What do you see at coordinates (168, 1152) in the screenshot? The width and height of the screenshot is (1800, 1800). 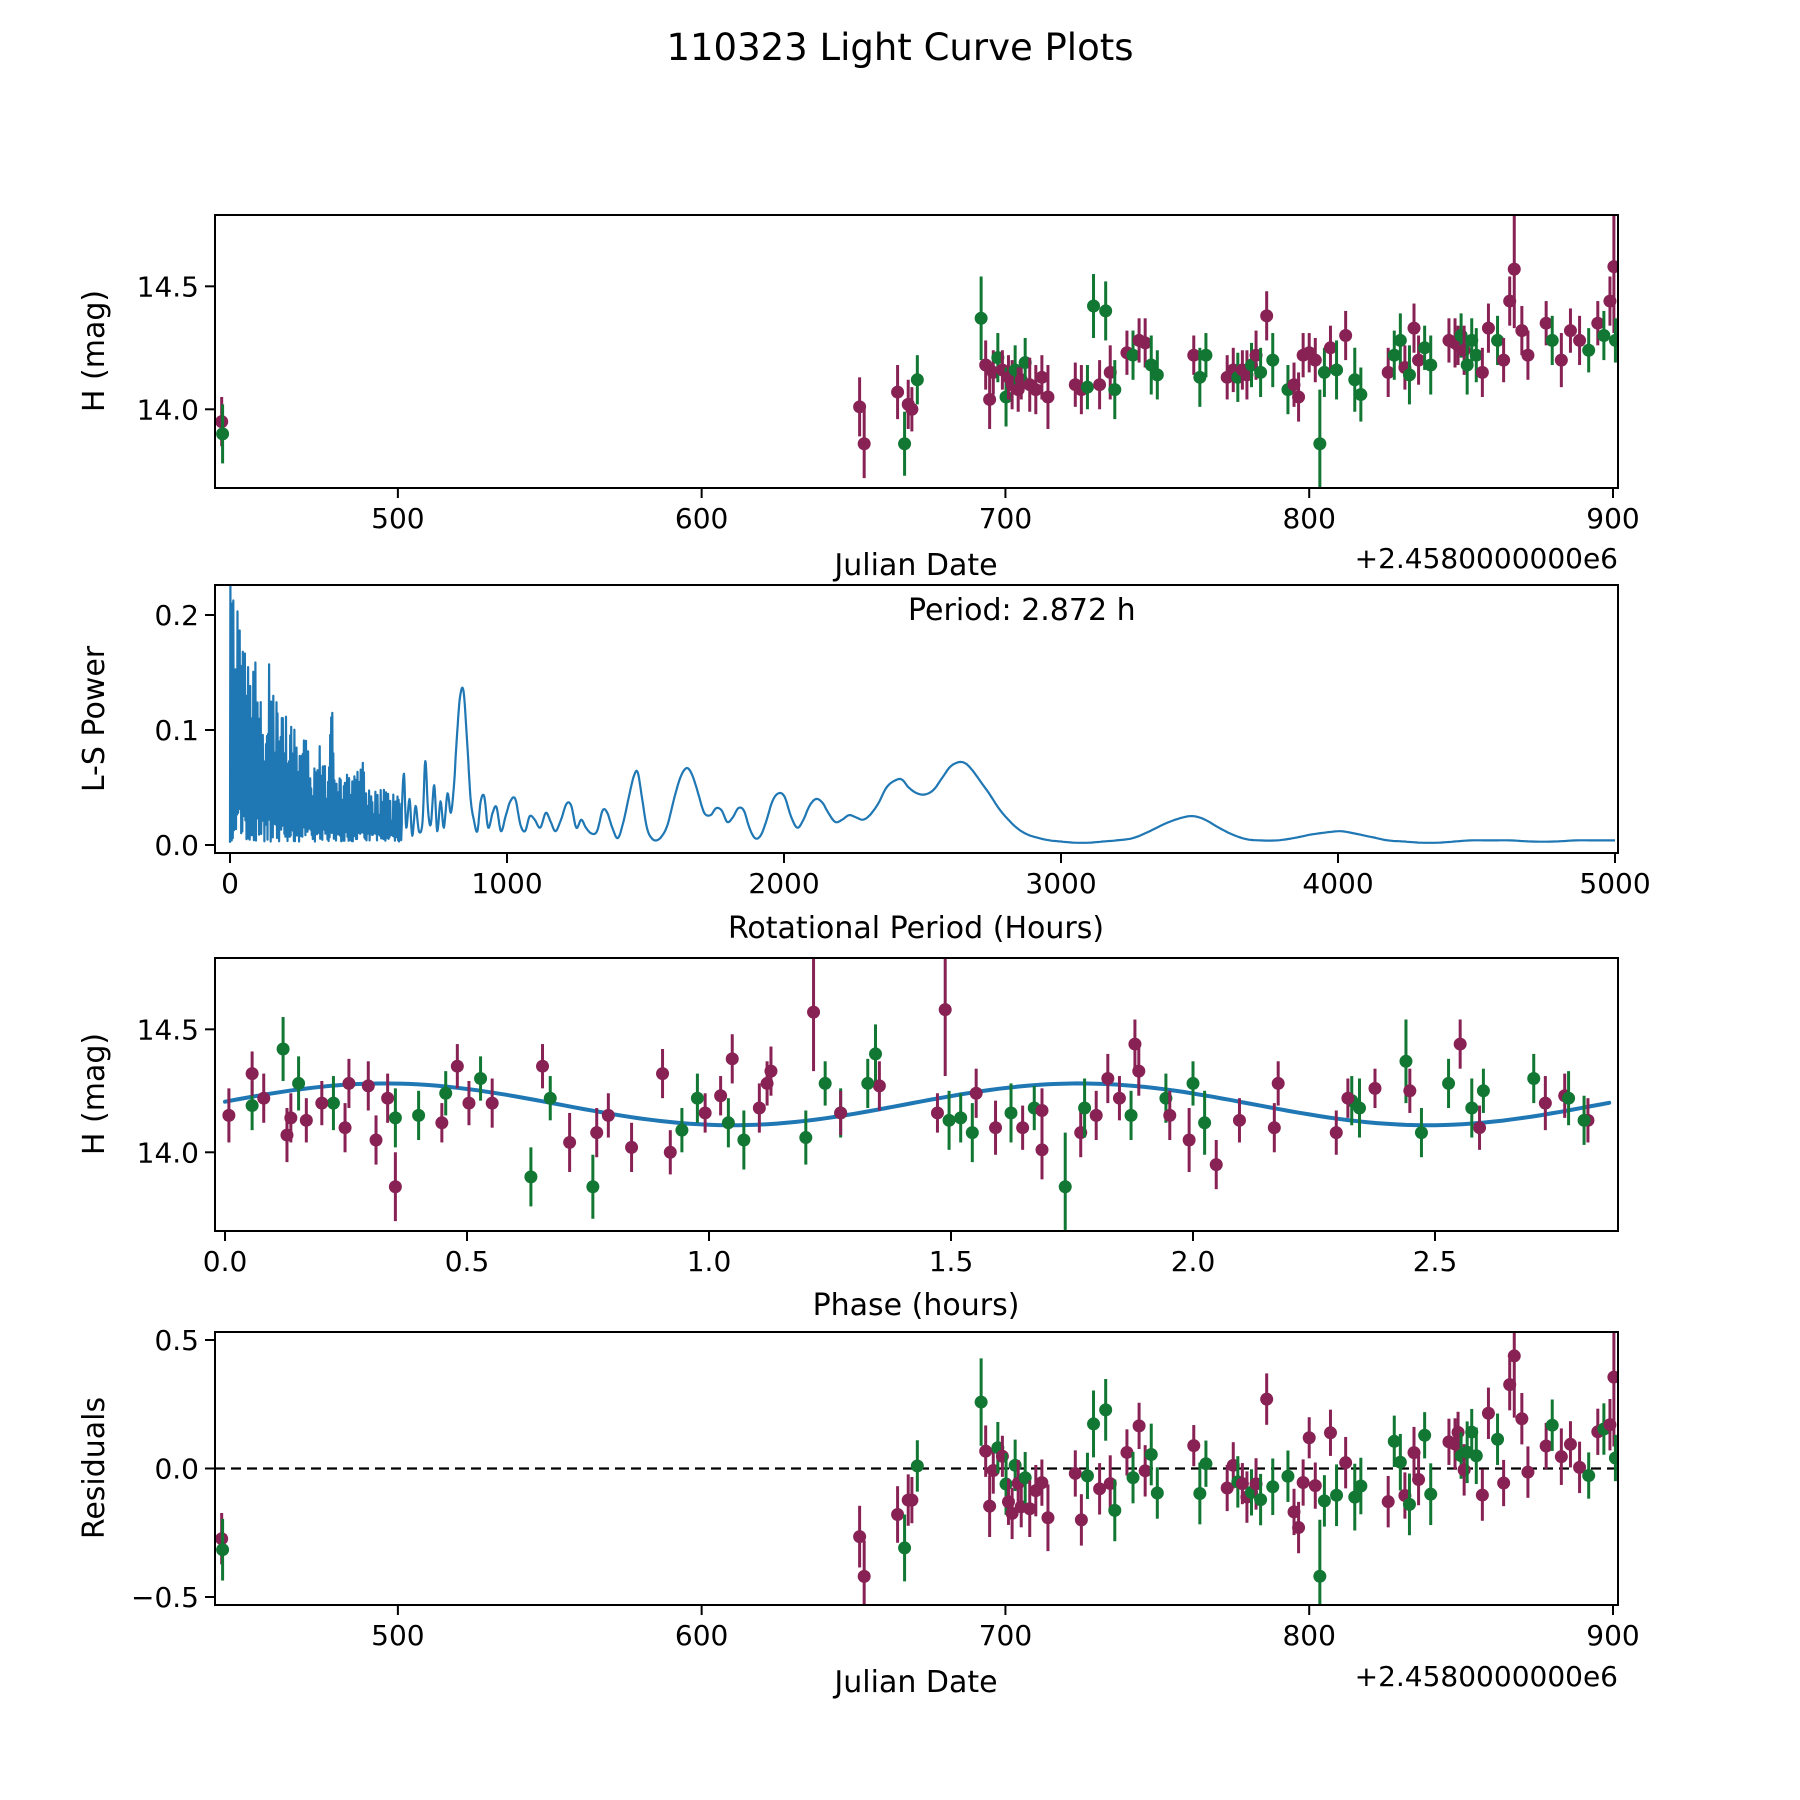 I see `y-tick-label: 14.0` at bounding box center [168, 1152].